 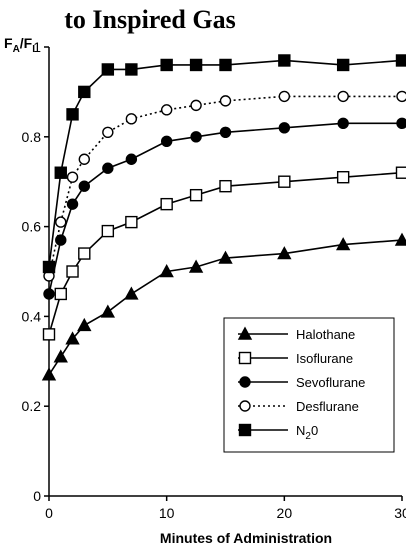 What do you see at coordinates (32, 227) in the screenshot?
I see `y-tick-label: 0.6` at bounding box center [32, 227].